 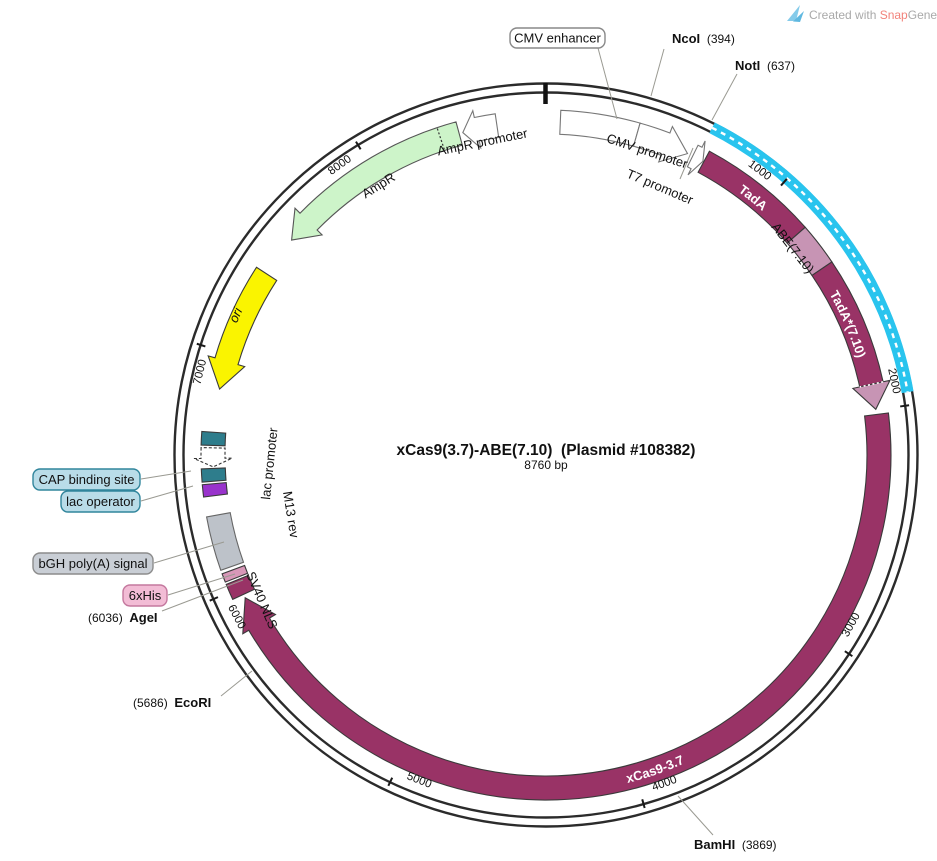 I want to click on enzyme-label-AgeI: (6036) AgeI, so click(x=123, y=617).